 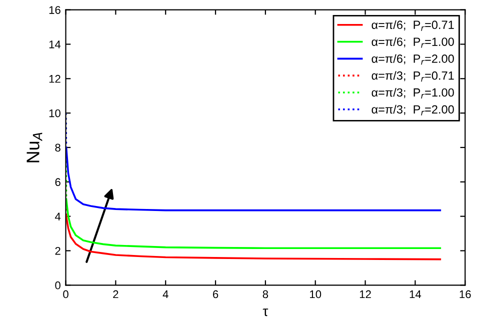 What do you see at coordinates (57, 182) in the screenshot?
I see `y-tick-label: 6` at bounding box center [57, 182].